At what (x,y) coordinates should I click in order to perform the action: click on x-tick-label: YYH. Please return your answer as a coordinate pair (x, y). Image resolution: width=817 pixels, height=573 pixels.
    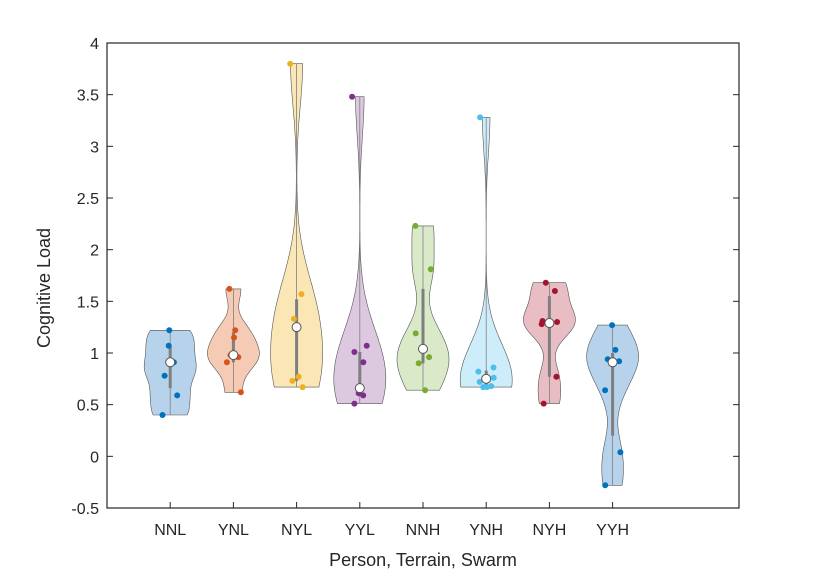
    Looking at the image, I should click on (612, 530).